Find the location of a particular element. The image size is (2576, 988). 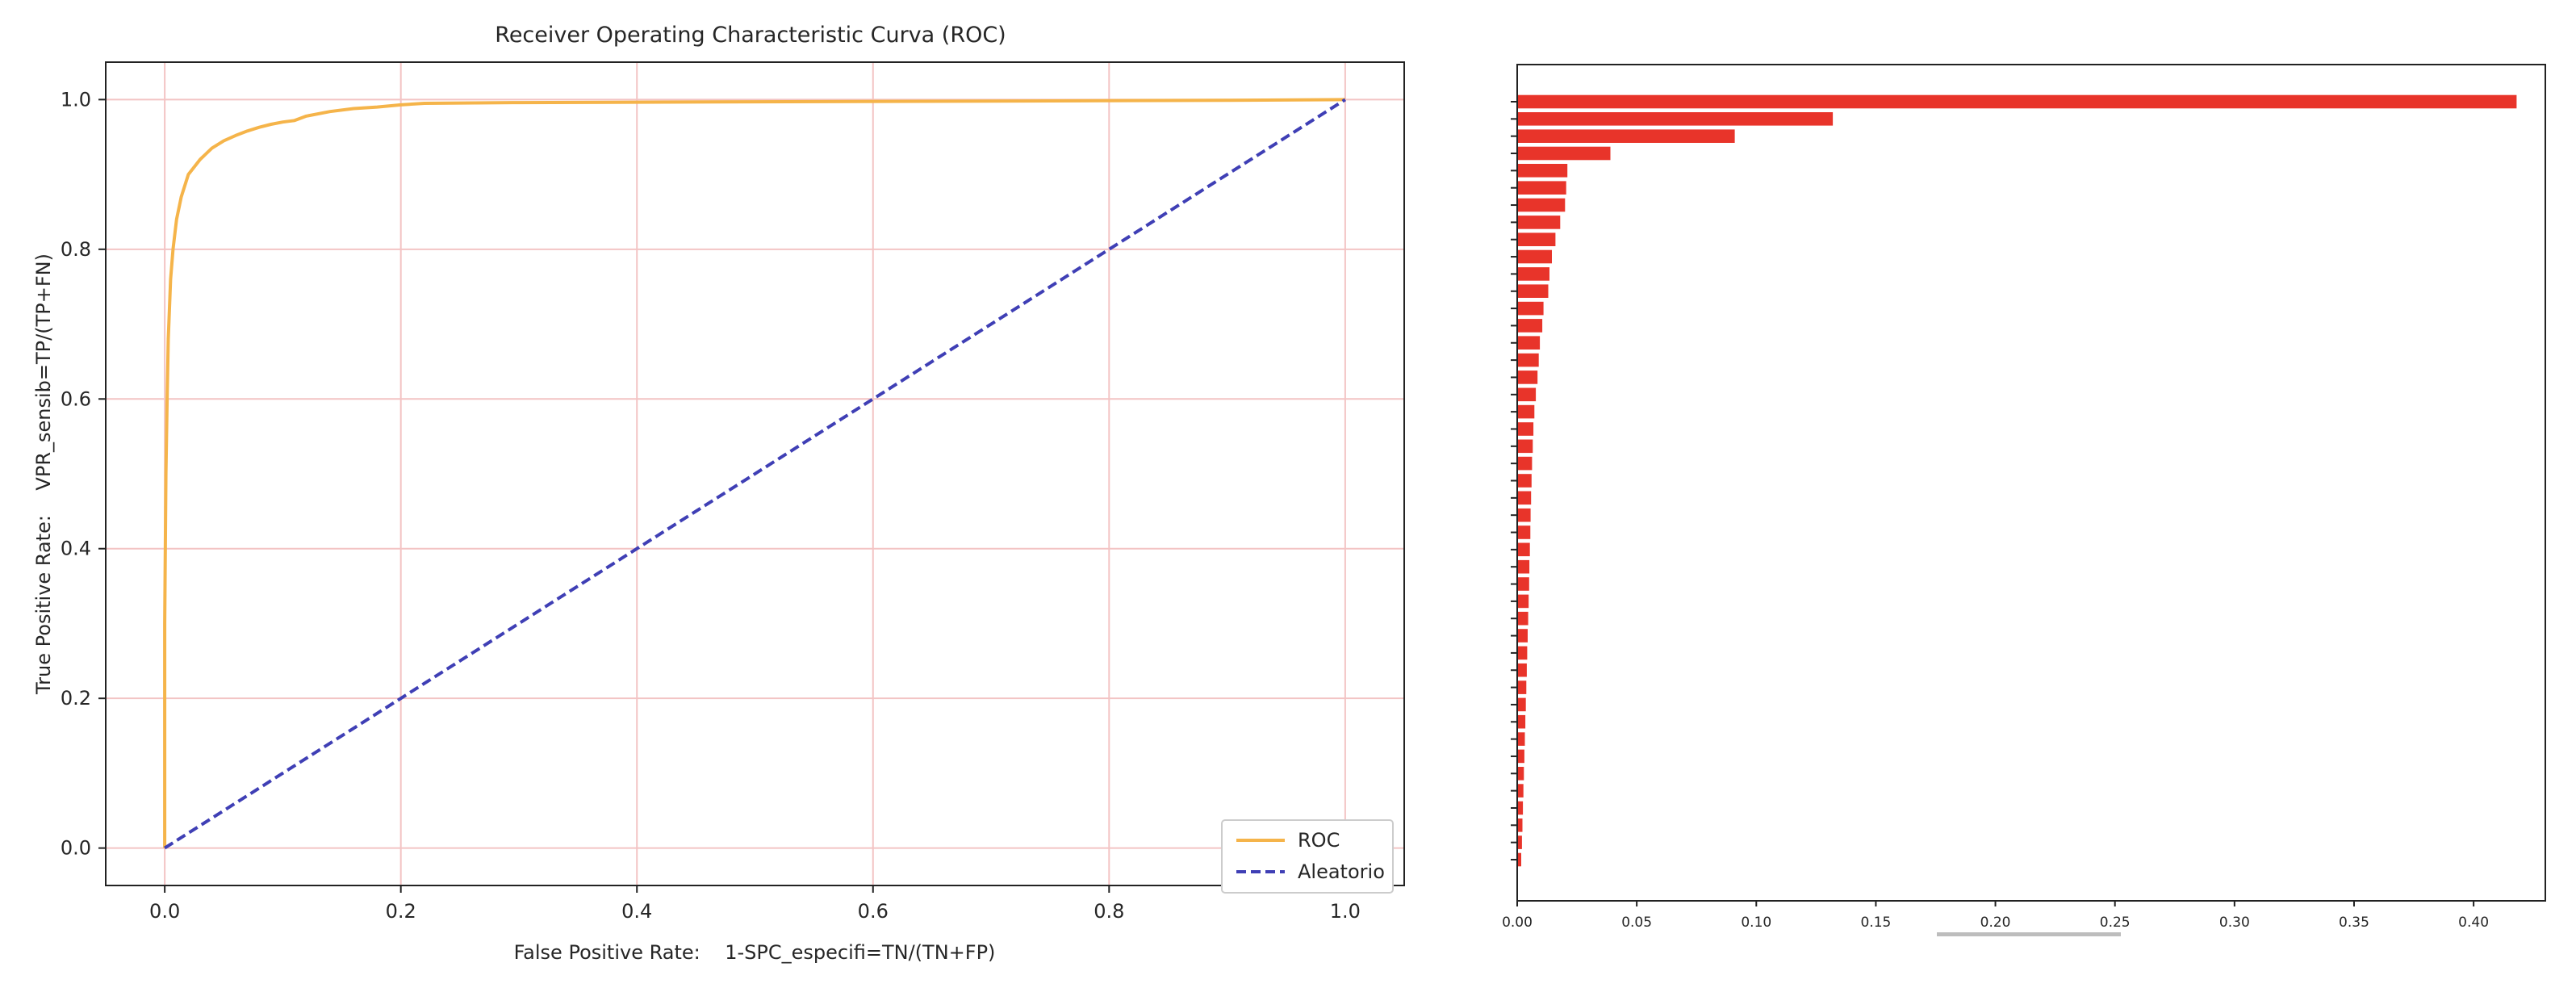

bar-x-tick-label: 0.00 is located at coordinates (1517, 923).